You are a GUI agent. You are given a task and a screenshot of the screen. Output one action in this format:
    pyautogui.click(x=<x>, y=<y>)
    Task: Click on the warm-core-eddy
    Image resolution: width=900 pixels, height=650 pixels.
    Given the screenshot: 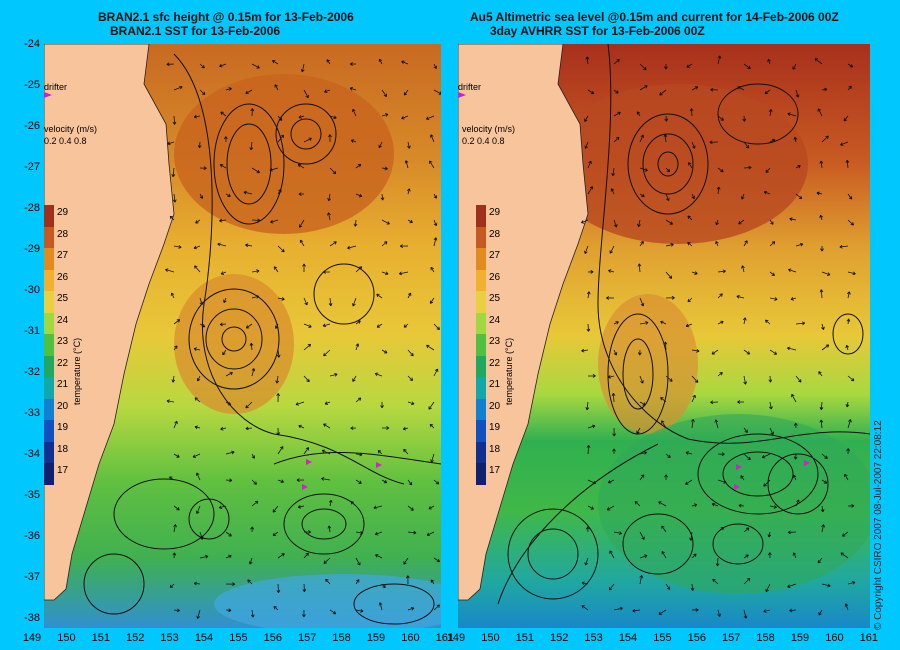 What is the action you would take?
    pyautogui.click(x=234, y=344)
    